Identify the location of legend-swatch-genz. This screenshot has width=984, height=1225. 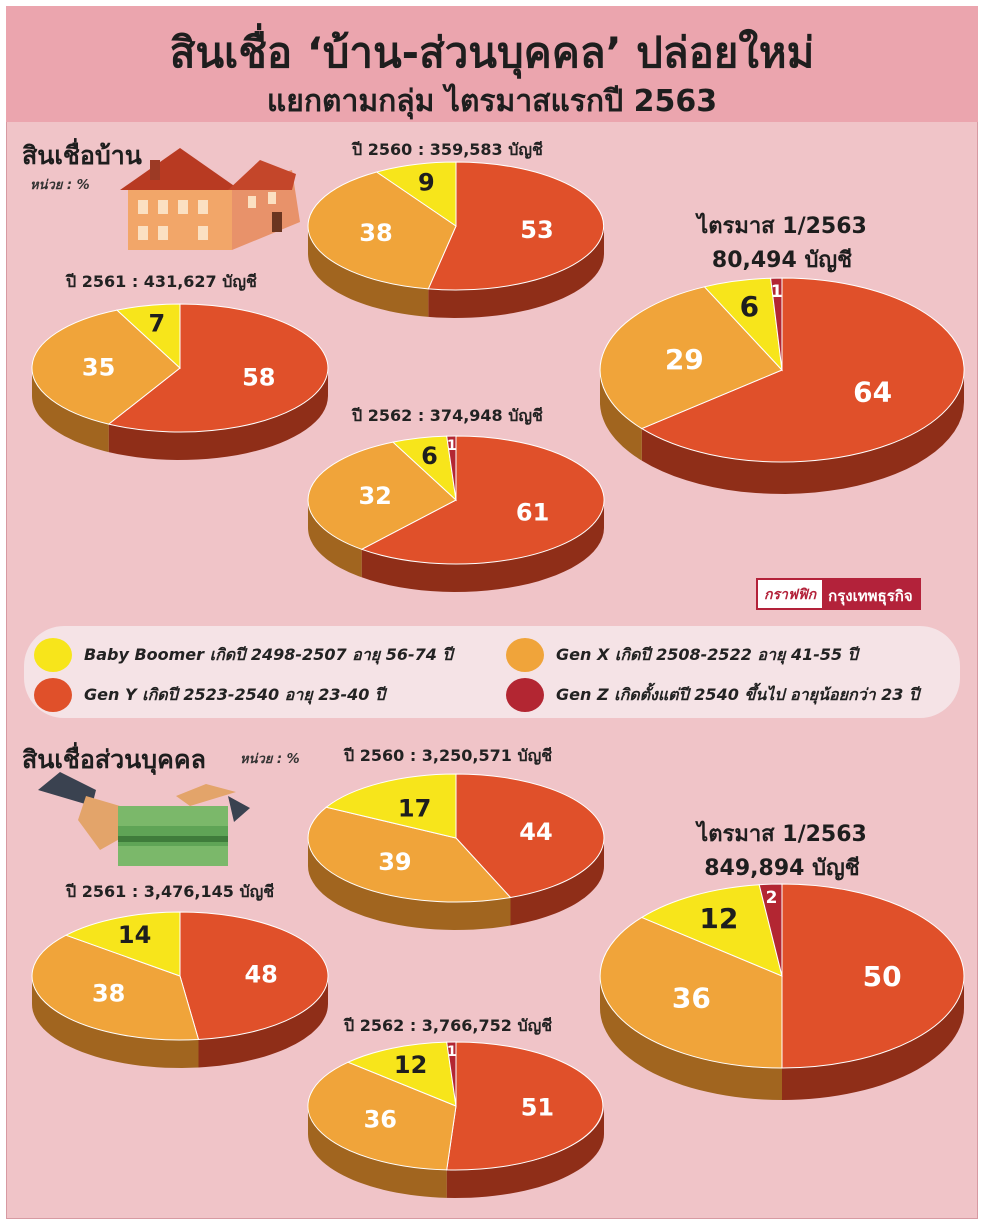
(525, 695).